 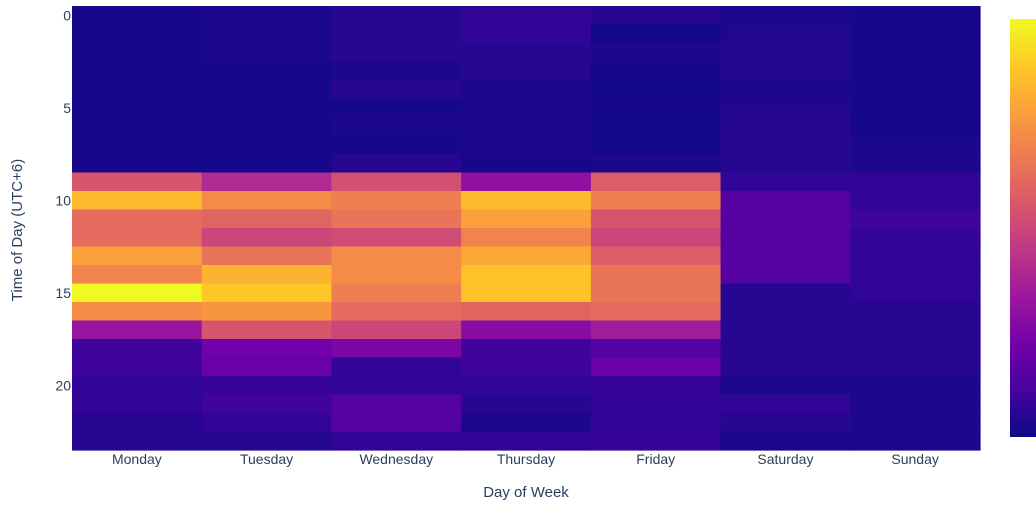 I want to click on y-tick-label: 5, so click(x=67, y=108).